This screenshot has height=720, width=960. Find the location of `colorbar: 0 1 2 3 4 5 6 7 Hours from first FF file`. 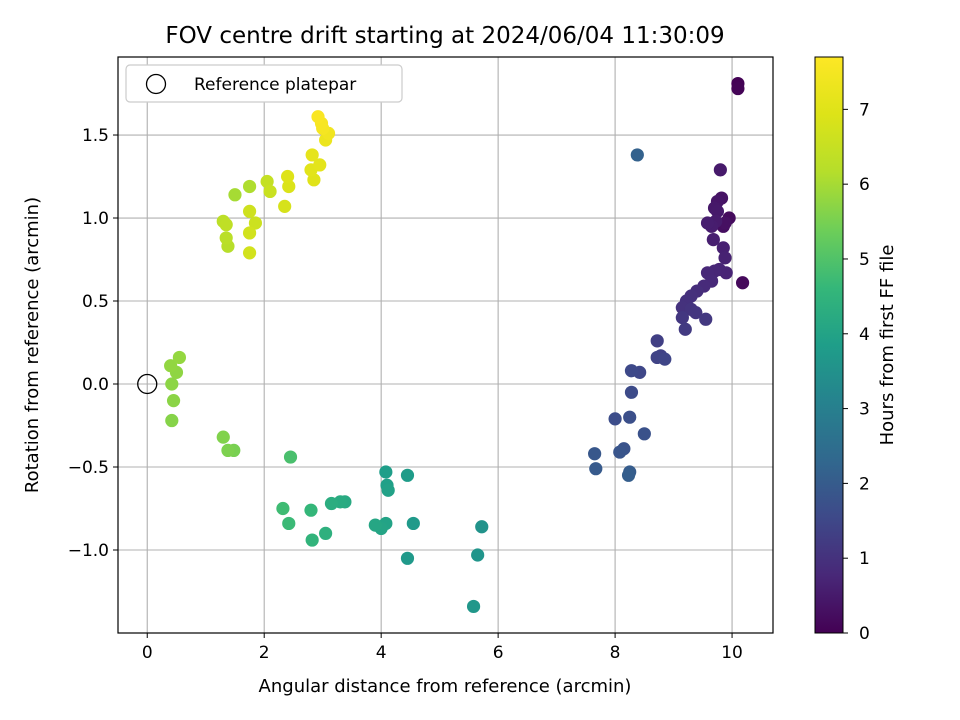

colorbar: 0 1 2 3 4 5 6 7 Hours from first FF file is located at coordinates (856, 350).